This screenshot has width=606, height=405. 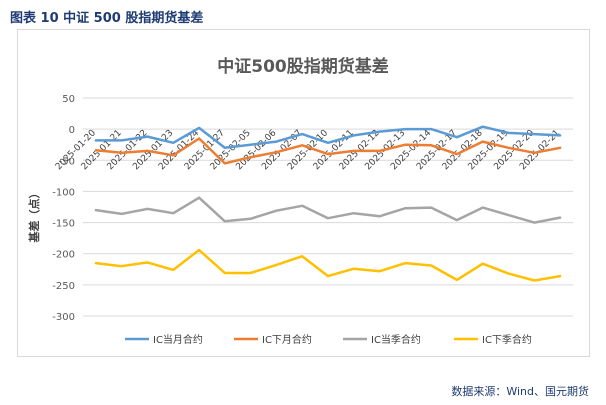 What do you see at coordinates (63, 255) in the screenshot?
I see `y-tick-label: -200` at bounding box center [63, 255].